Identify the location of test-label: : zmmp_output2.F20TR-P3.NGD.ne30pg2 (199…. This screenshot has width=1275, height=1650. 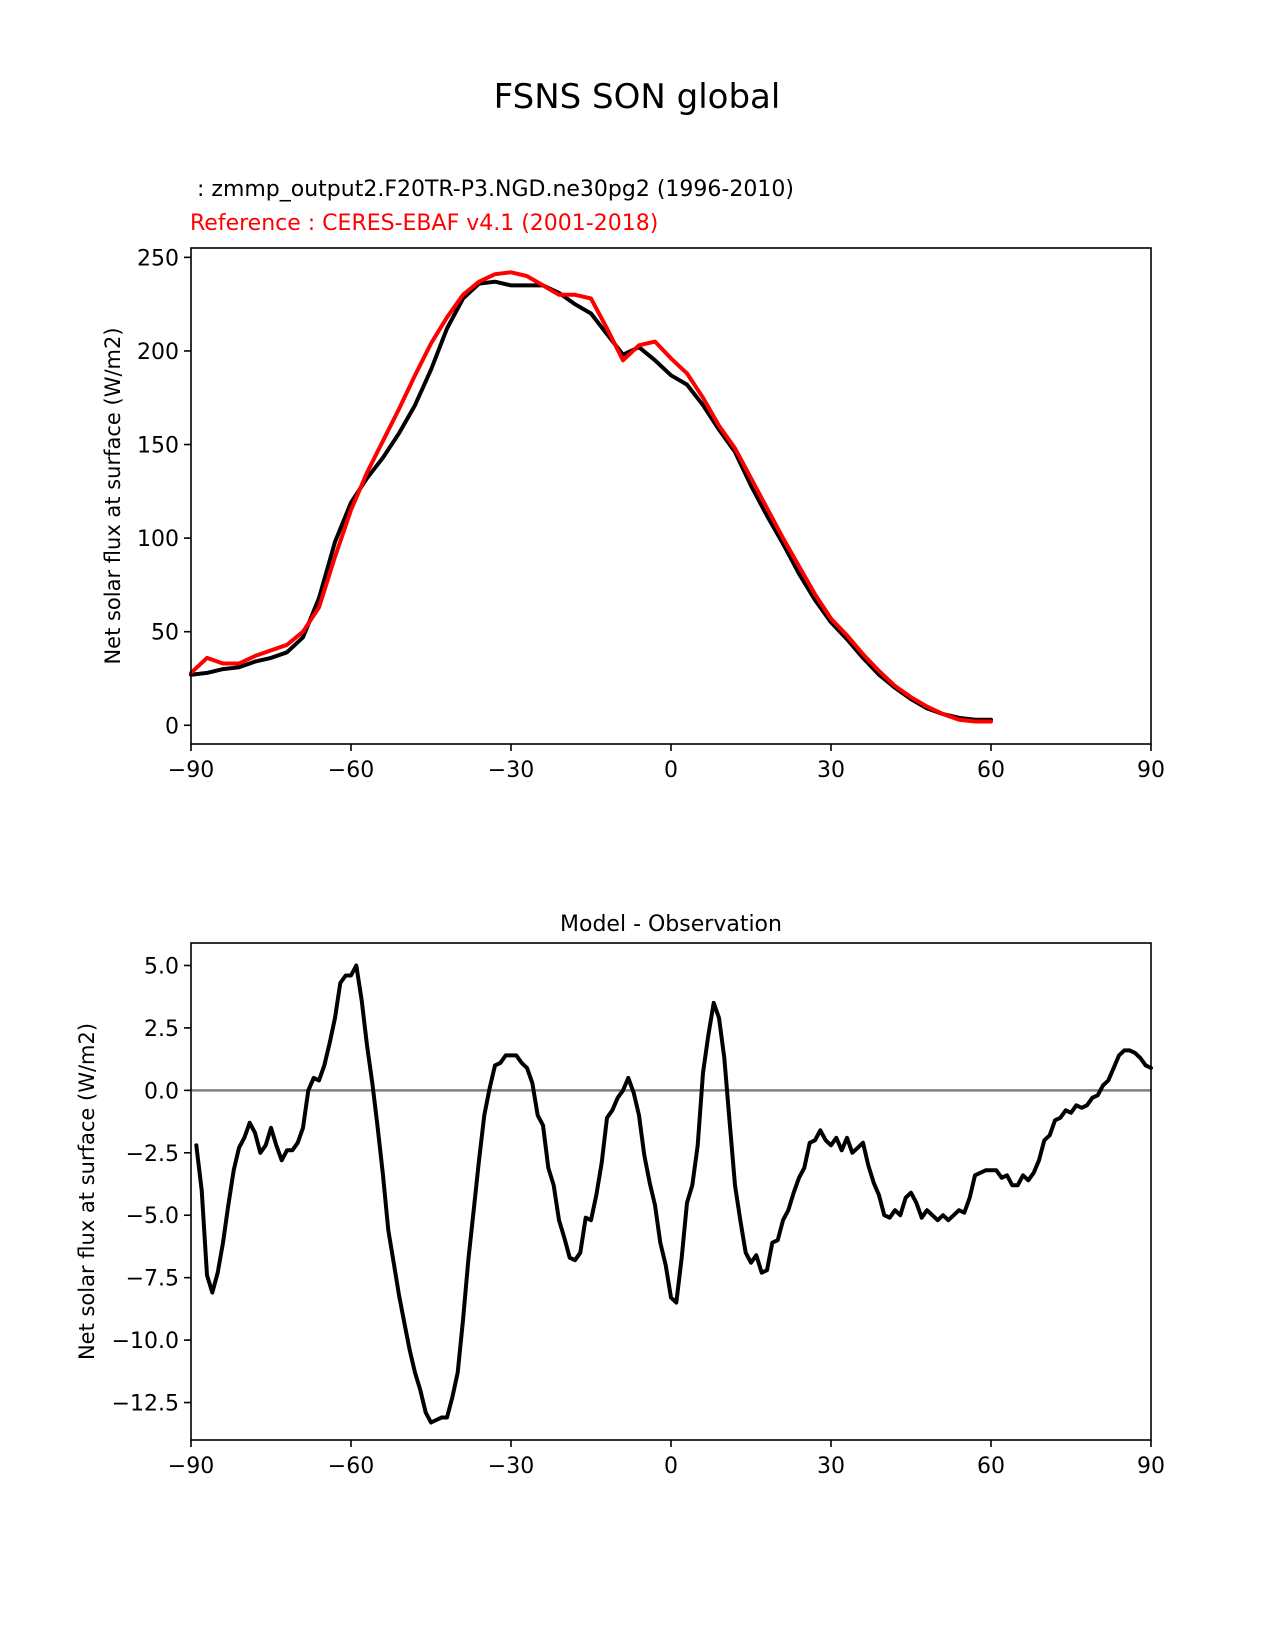
(492, 189).